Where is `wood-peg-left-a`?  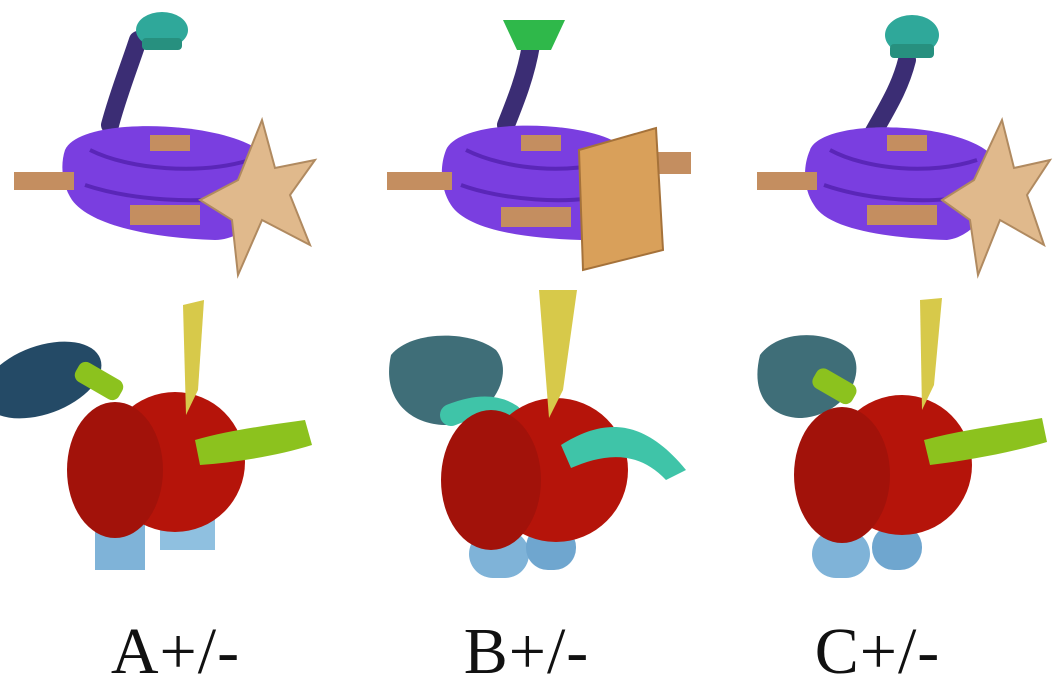 wood-peg-left-a is located at coordinates (44, 181).